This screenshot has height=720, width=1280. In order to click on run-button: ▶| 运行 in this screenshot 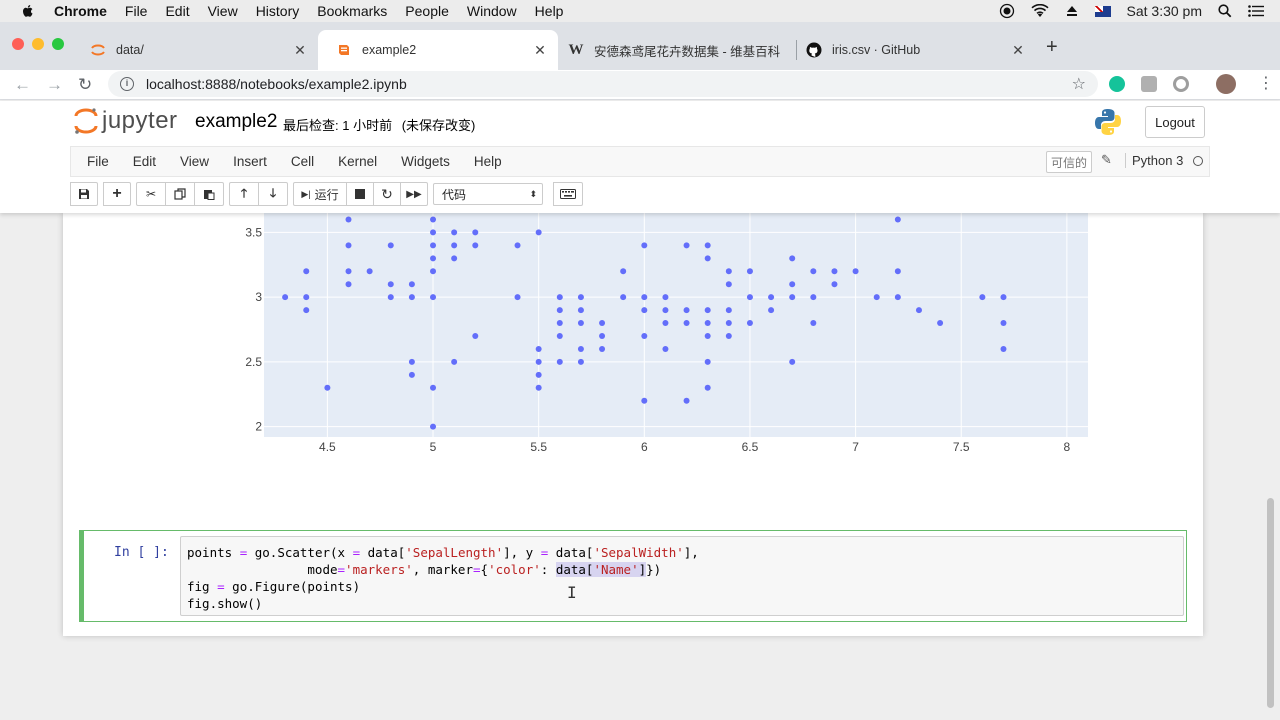, I will do `click(320, 194)`.